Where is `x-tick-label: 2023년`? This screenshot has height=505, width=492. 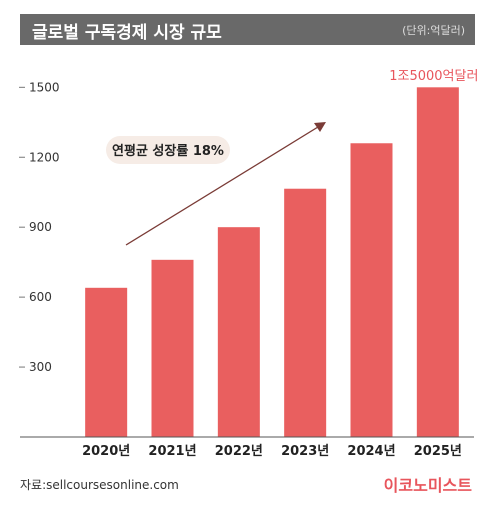 x-tick-label: 2023년 is located at coordinates (305, 451).